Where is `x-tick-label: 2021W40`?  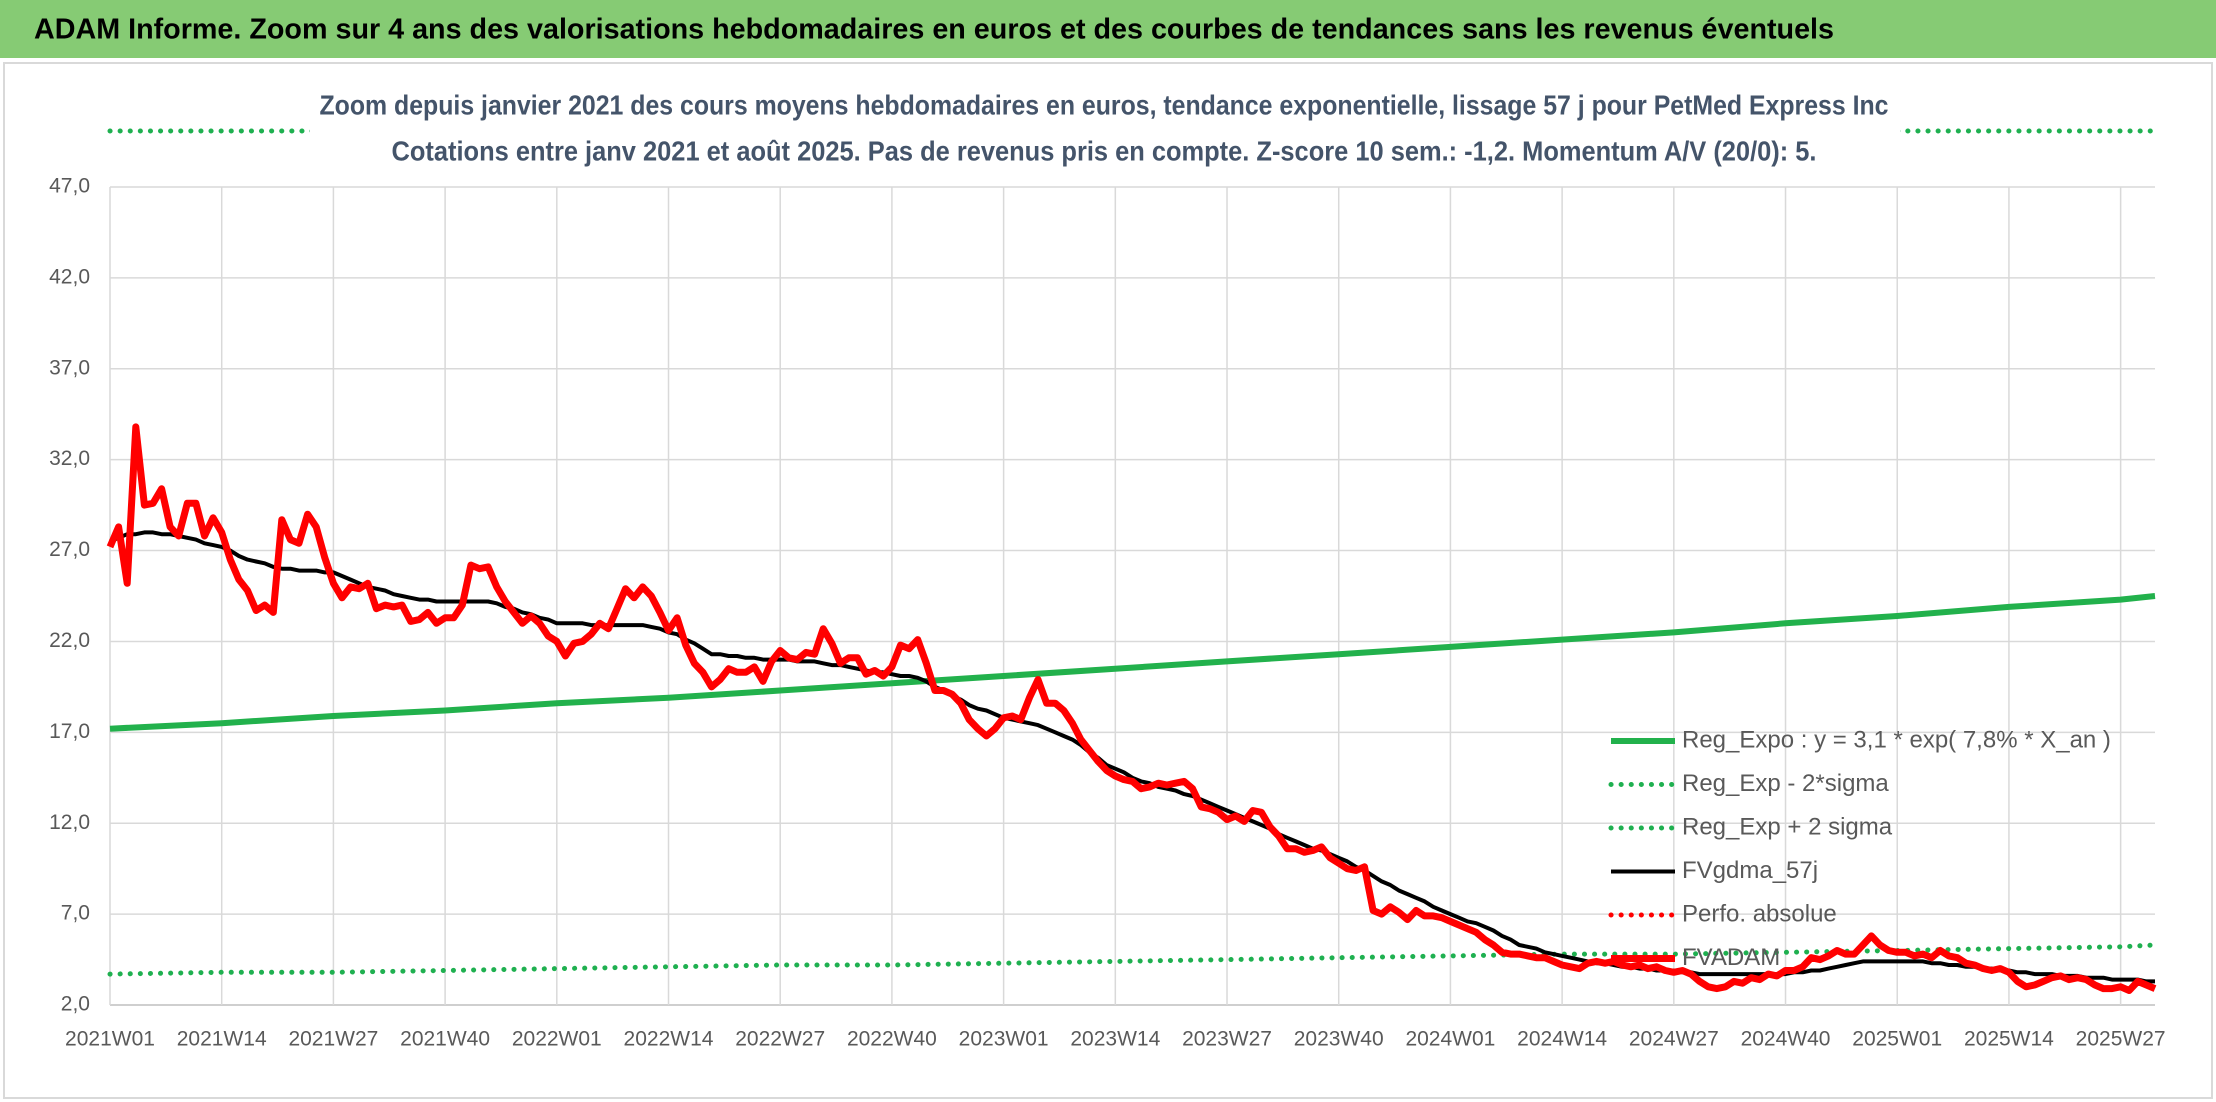
x-tick-label: 2021W40 is located at coordinates (445, 1039).